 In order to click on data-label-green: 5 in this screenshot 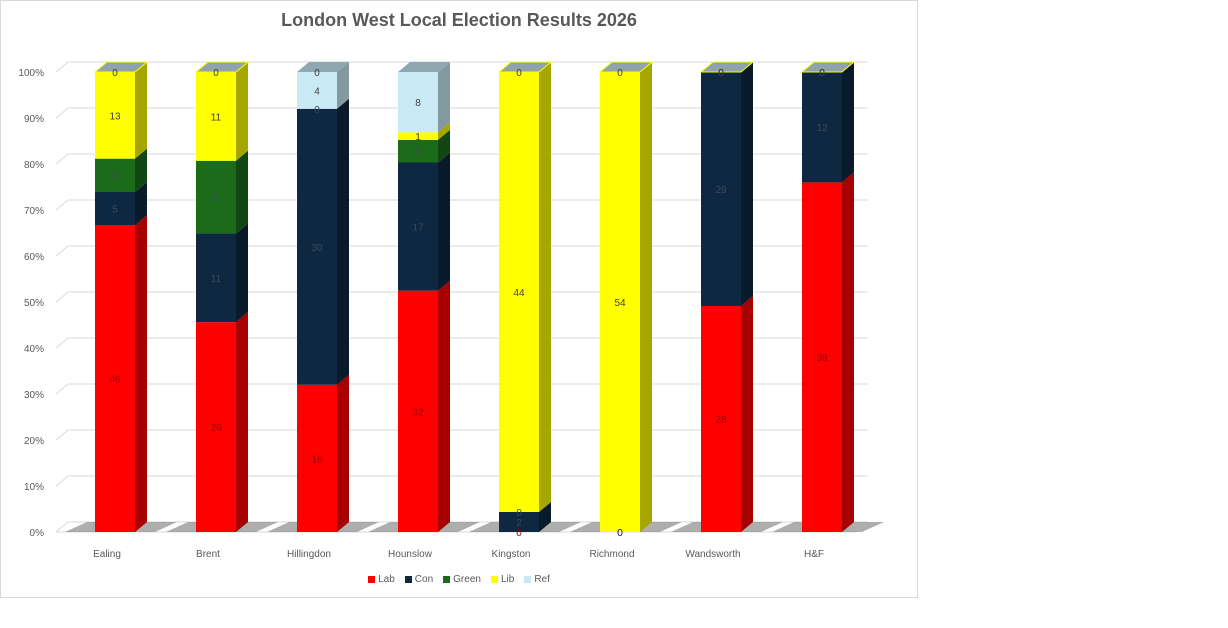, I will do `click(115, 176)`.